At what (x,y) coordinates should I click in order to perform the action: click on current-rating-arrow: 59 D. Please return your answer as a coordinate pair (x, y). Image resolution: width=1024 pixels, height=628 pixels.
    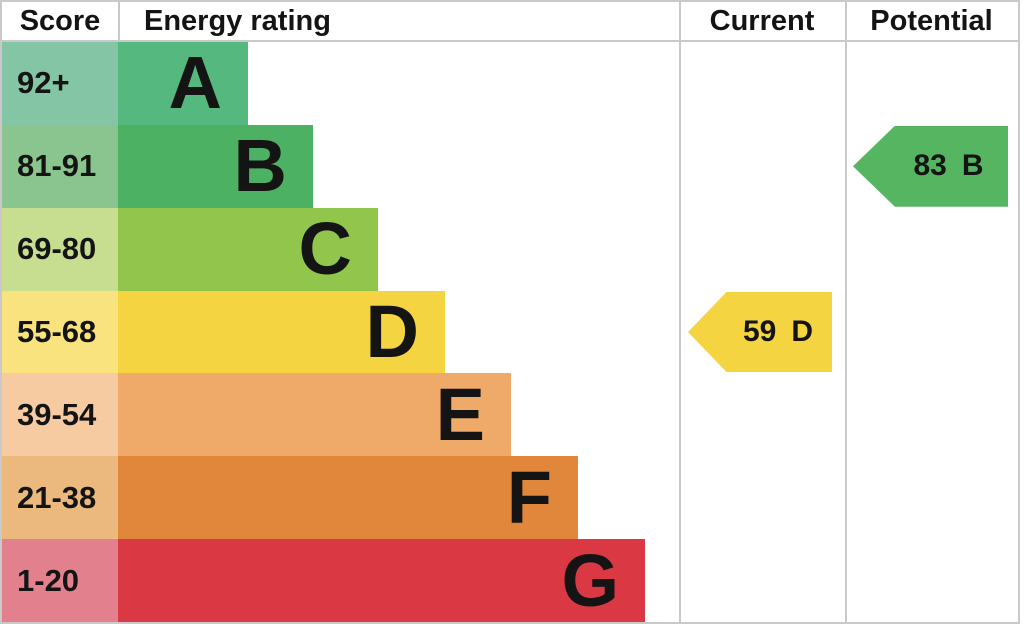
    Looking at the image, I should click on (760, 332).